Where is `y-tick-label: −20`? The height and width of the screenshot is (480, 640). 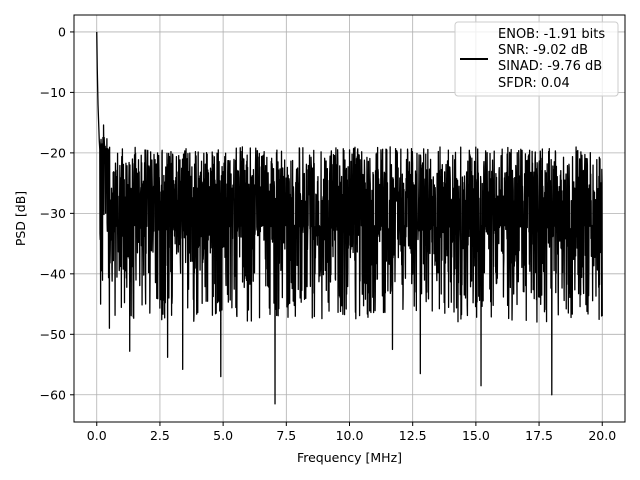
y-tick-label: −20 is located at coordinates (53, 152).